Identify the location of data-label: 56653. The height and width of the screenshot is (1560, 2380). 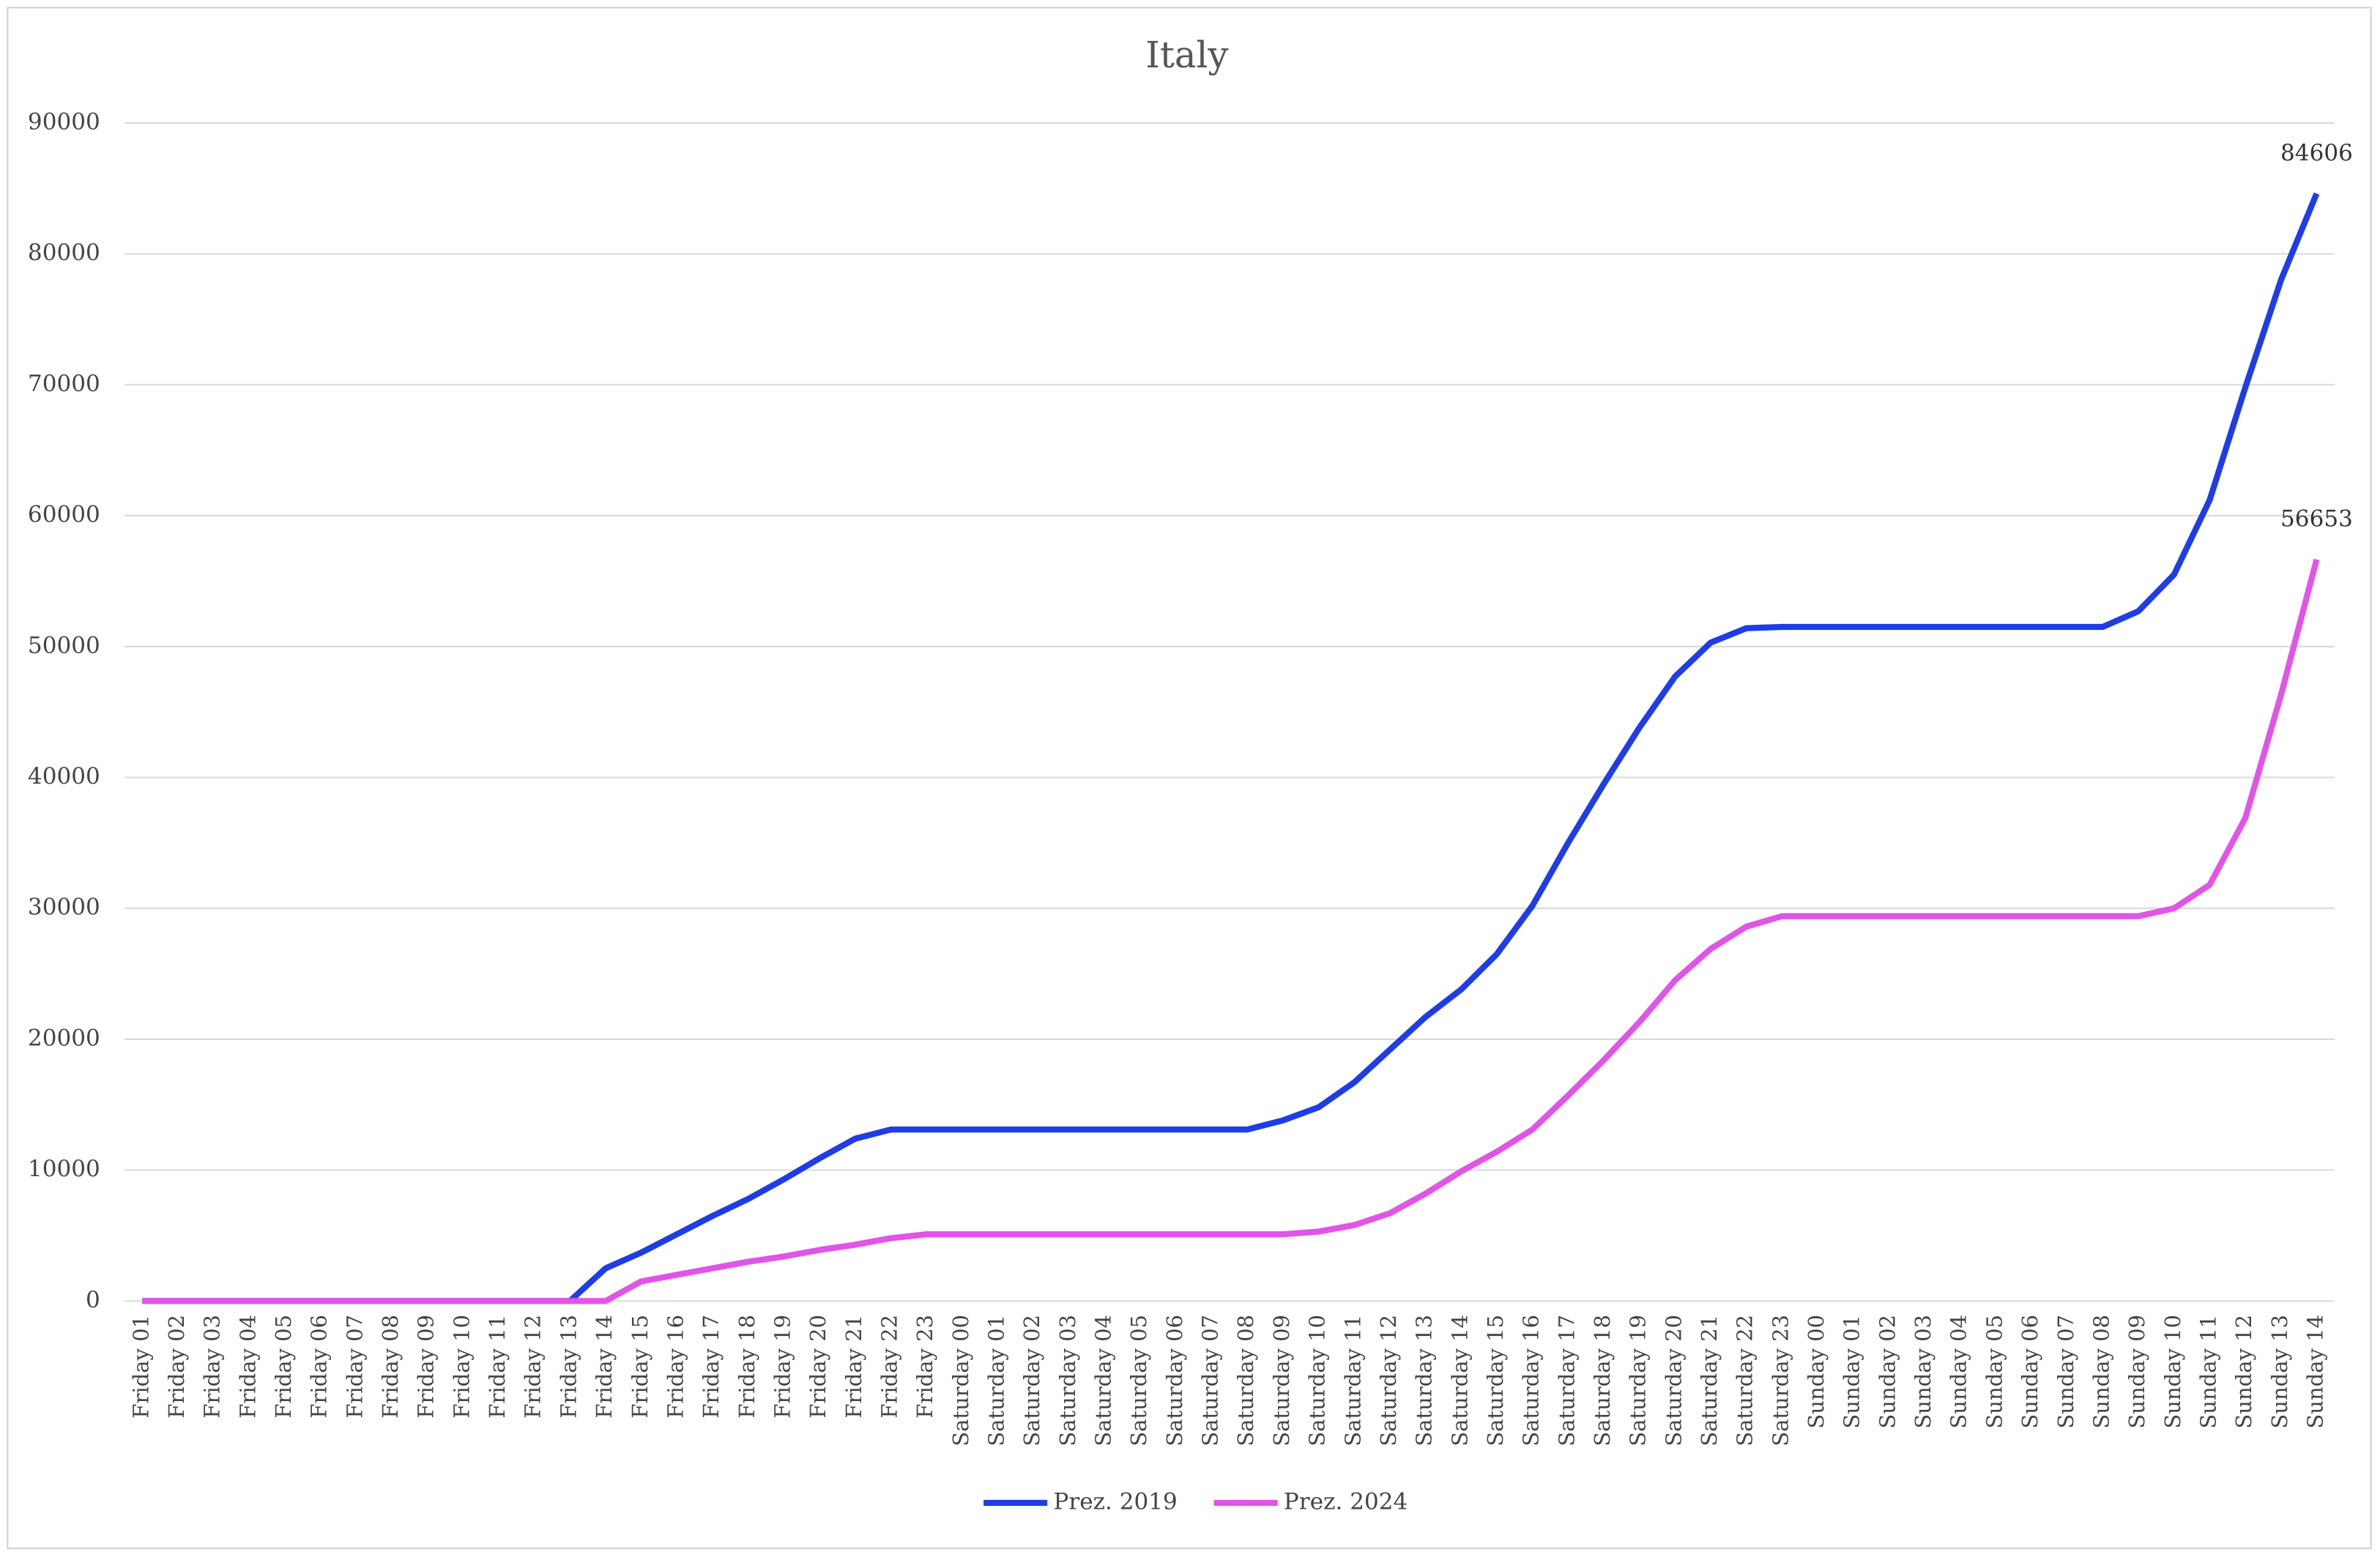
(2316, 518).